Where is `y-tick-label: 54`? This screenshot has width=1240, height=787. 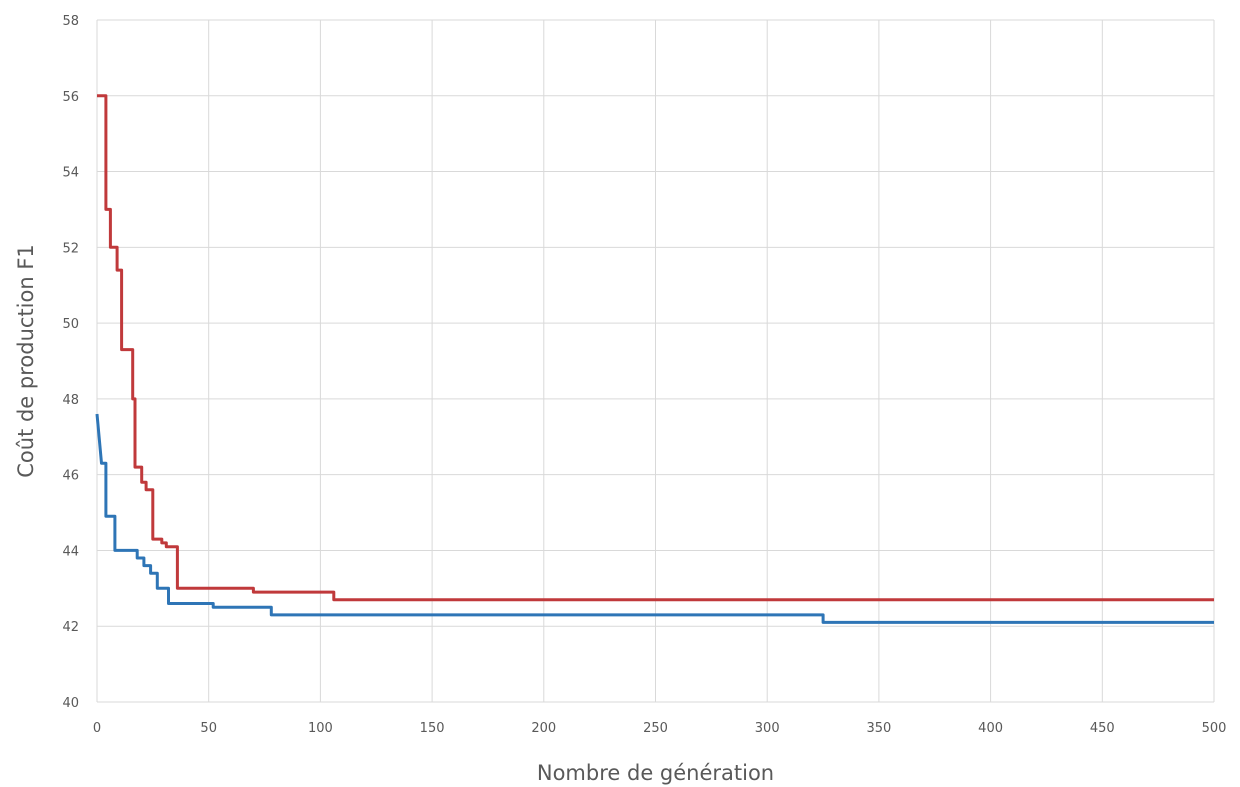 y-tick-label: 54 is located at coordinates (70, 173).